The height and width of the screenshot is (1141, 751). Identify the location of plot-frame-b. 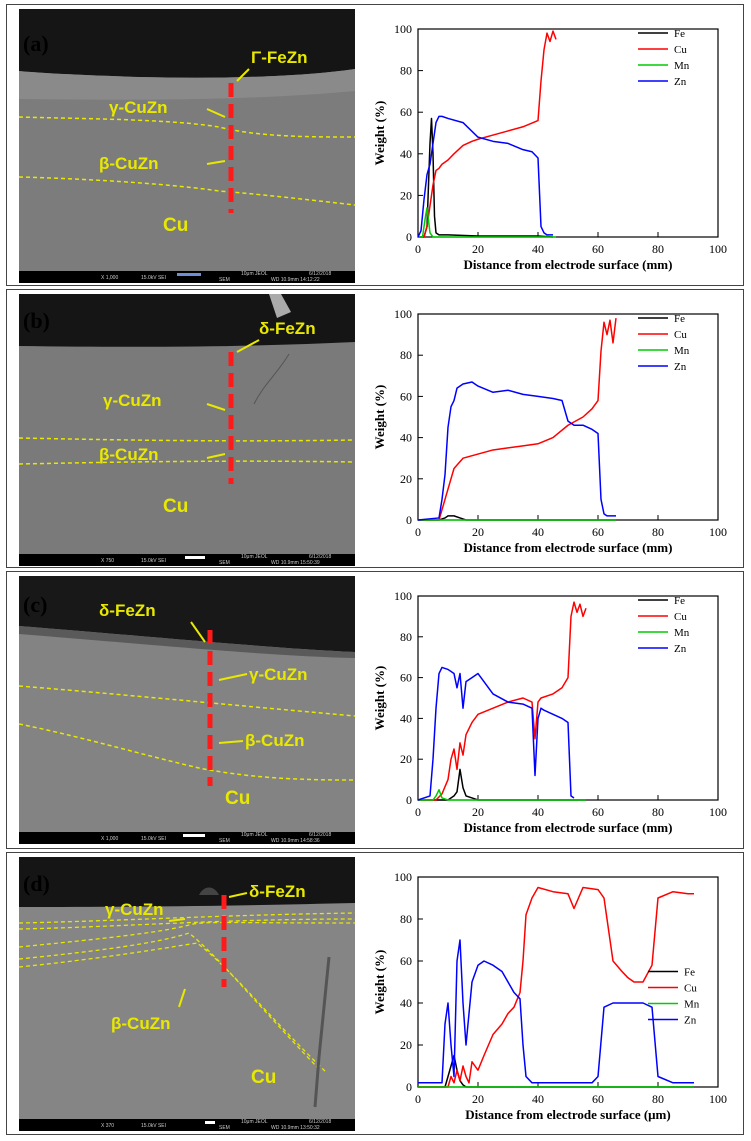
(568, 417).